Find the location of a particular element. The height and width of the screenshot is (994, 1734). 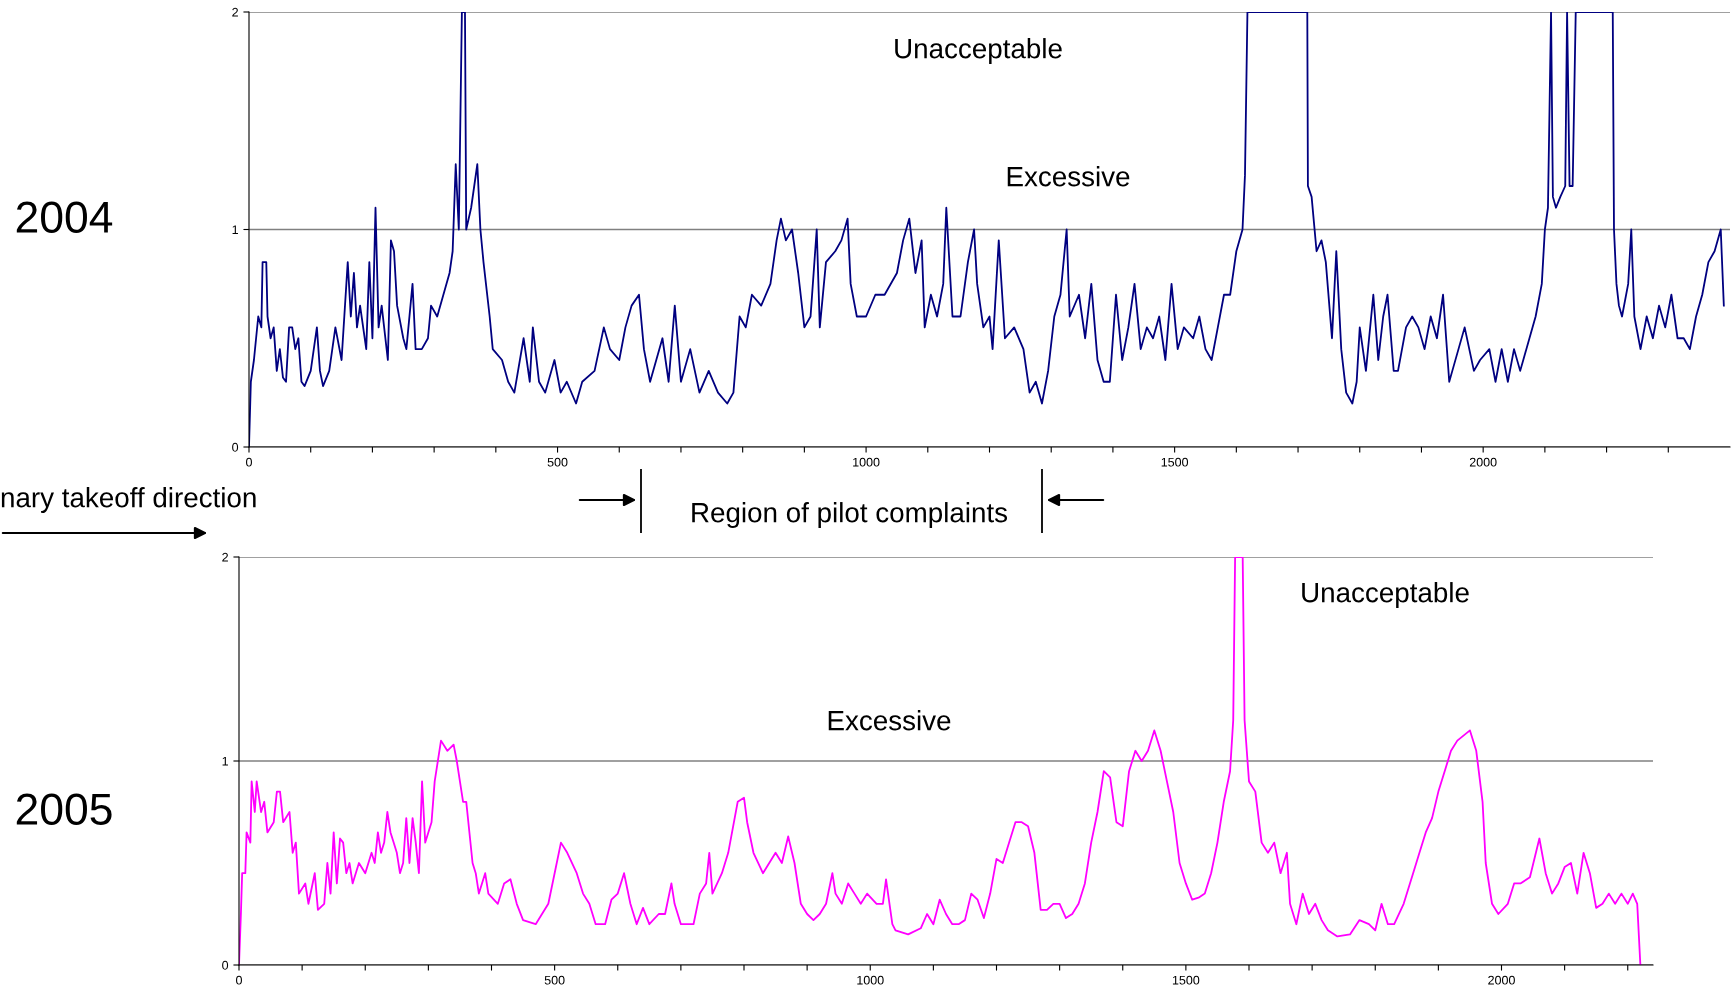

x-tick-label: 0 is located at coordinates (249, 462).